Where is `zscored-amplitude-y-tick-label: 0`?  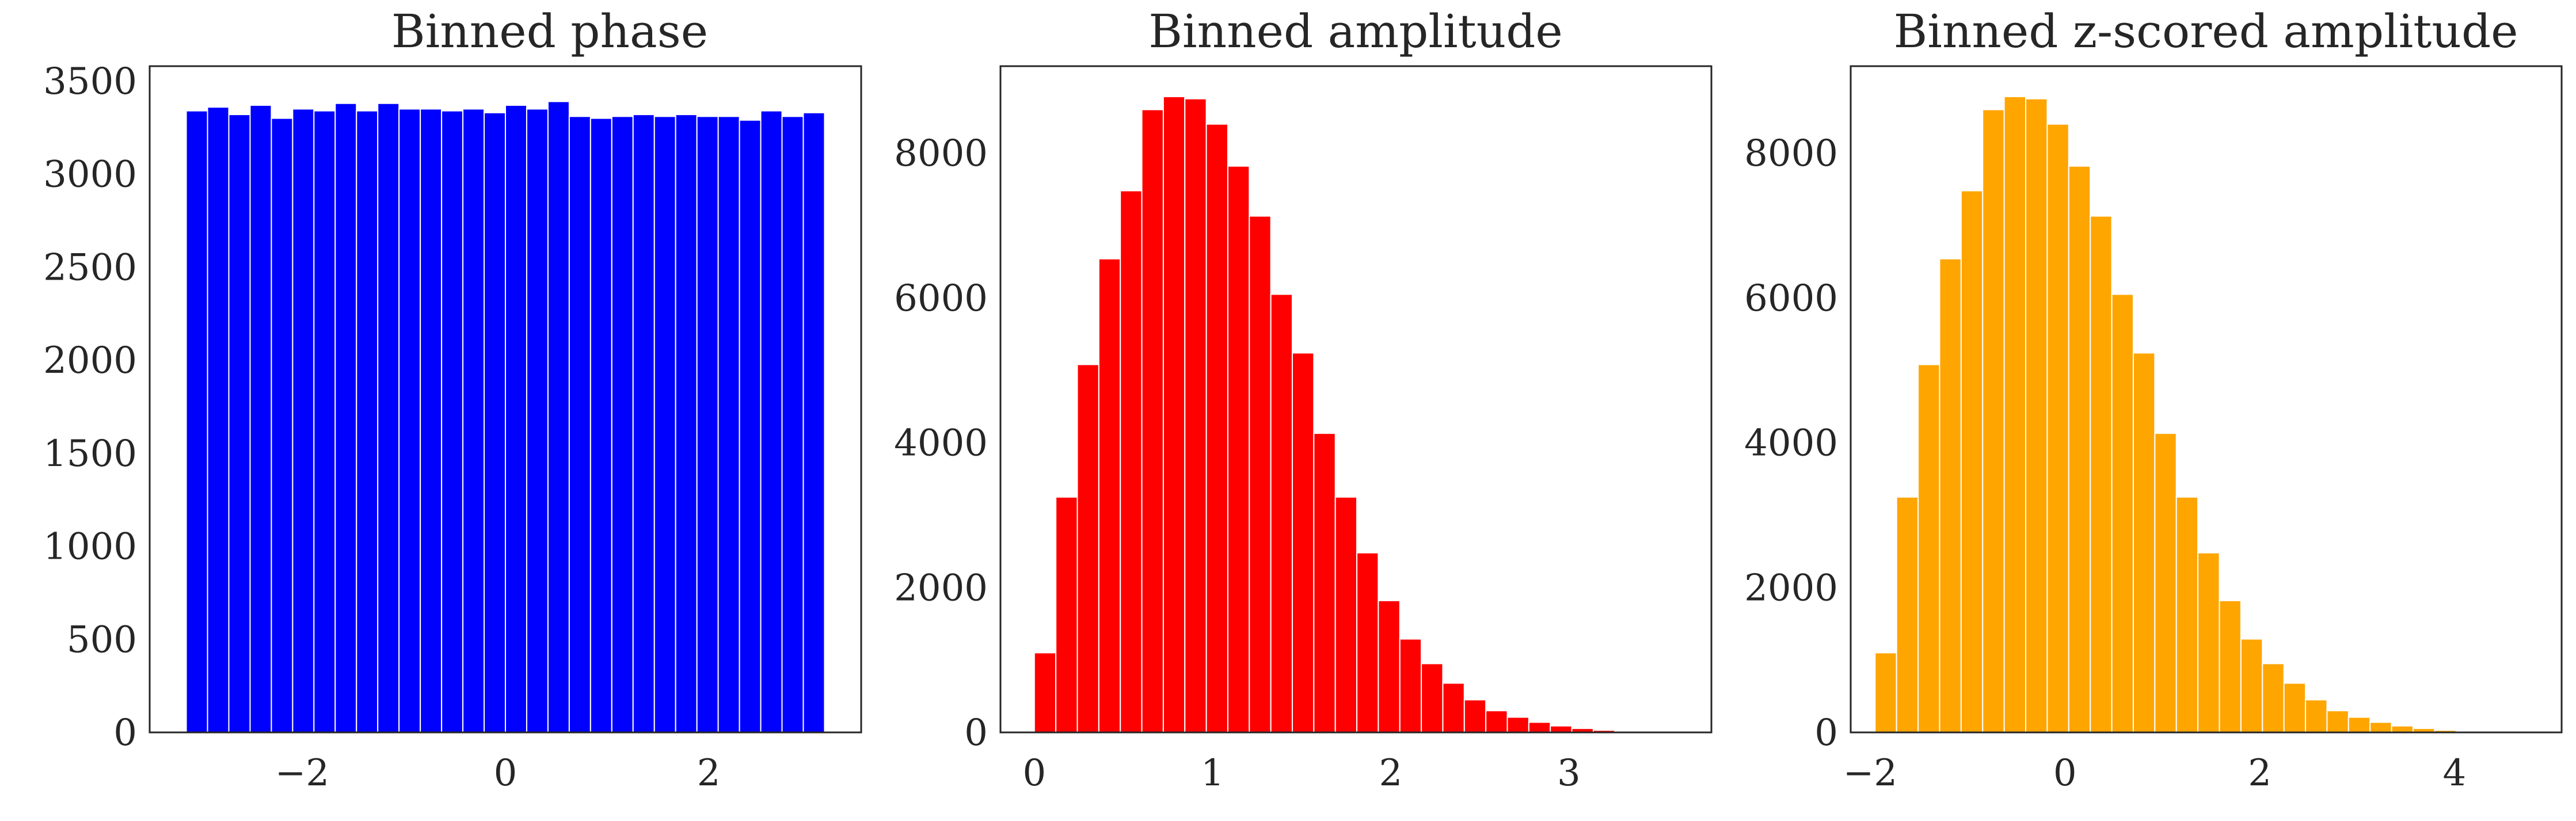
zscored-amplitude-y-tick-label: 0 is located at coordinates (1826, 733).